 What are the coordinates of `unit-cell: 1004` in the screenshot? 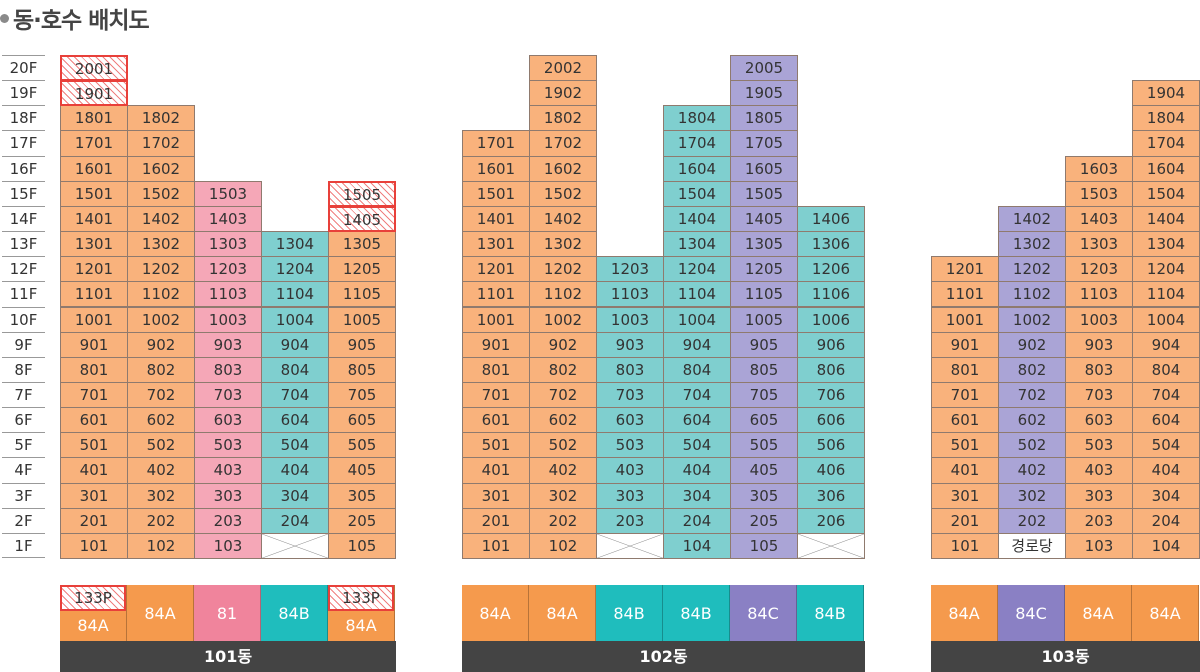 It's located at (295, 319).